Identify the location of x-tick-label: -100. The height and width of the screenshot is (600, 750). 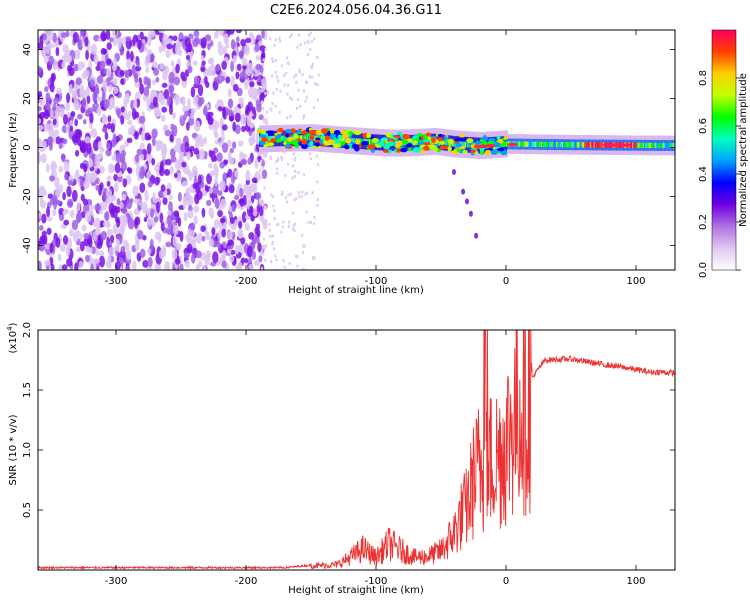
(376, 581).